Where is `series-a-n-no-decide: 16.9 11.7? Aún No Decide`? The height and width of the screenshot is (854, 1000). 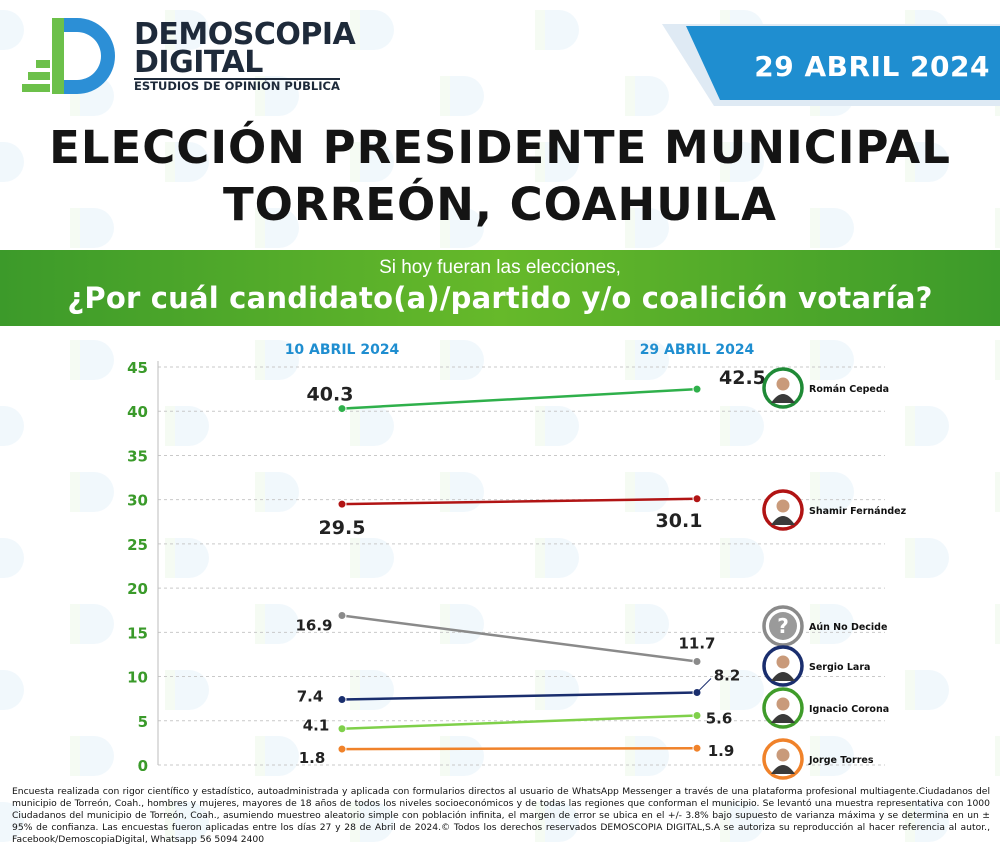
series-a-n-no-decide: 16.9 11.7? Aún No Decide is located at coordinates (591, 636).